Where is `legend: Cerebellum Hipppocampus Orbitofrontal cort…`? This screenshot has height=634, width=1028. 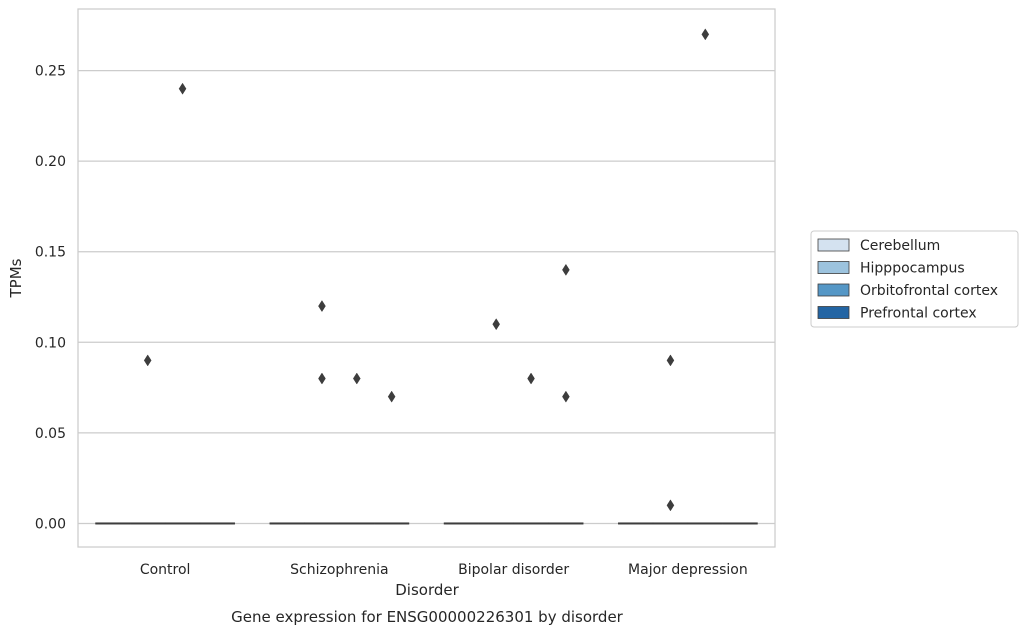
legend: Cerebellum Hipppocampus Orbitofrontal cort… is located at coordinates (914, 279).